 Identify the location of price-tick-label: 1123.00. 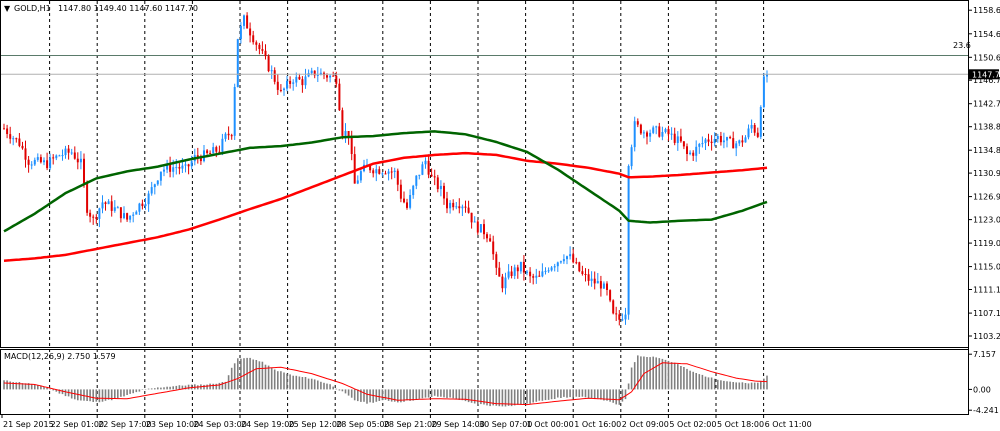
(986, 220).